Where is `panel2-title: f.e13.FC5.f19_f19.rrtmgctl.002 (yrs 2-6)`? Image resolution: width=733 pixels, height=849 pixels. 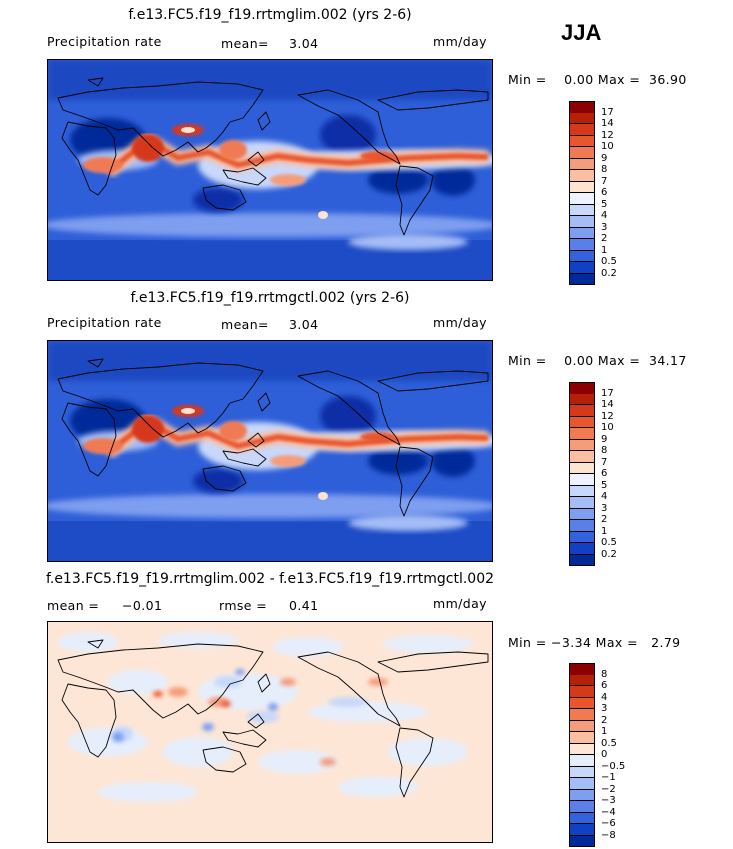 panel2-title: f.e13.FC5.f19_f19.rrtmgctl.002 (yrs 2-6) is located at coordinates (270, 298).